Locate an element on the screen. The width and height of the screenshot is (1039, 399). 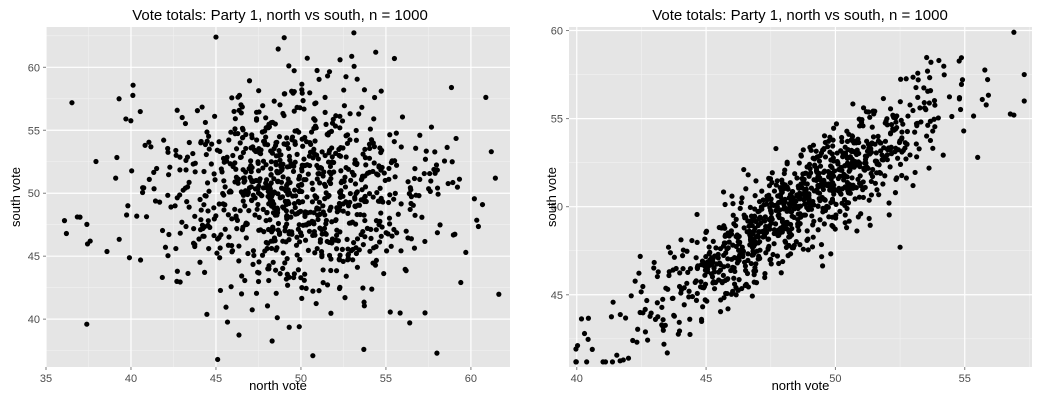
y-tick-label: 60 is located at coordinates (34, 68).